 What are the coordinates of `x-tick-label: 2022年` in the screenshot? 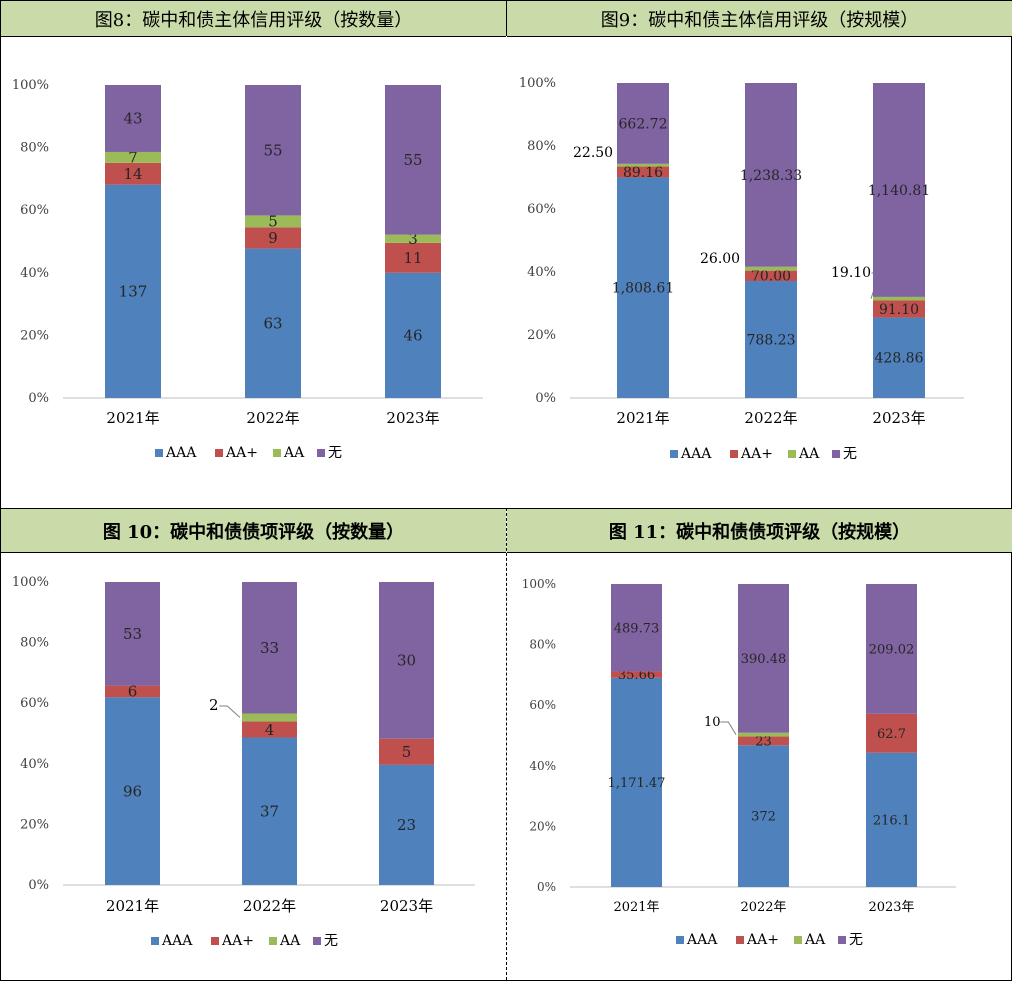 It's located at (269, 906).